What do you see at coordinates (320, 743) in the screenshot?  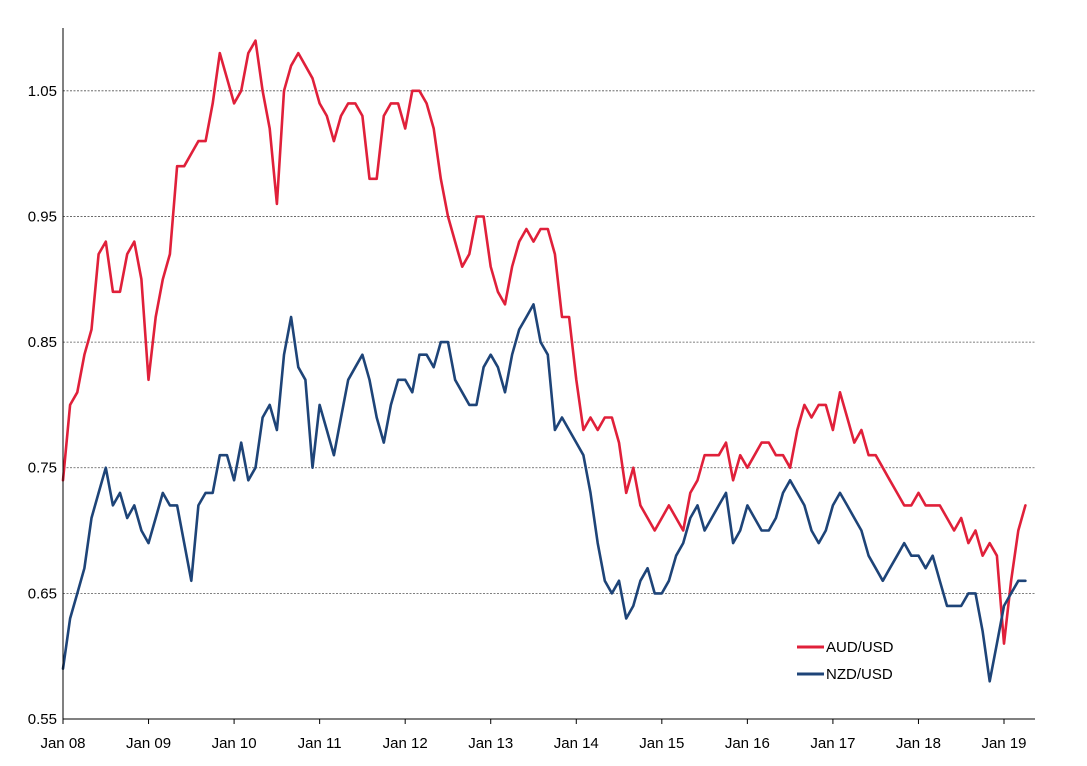 I see `x-tick-label: Jan 11` at bounding box center [320, 743].